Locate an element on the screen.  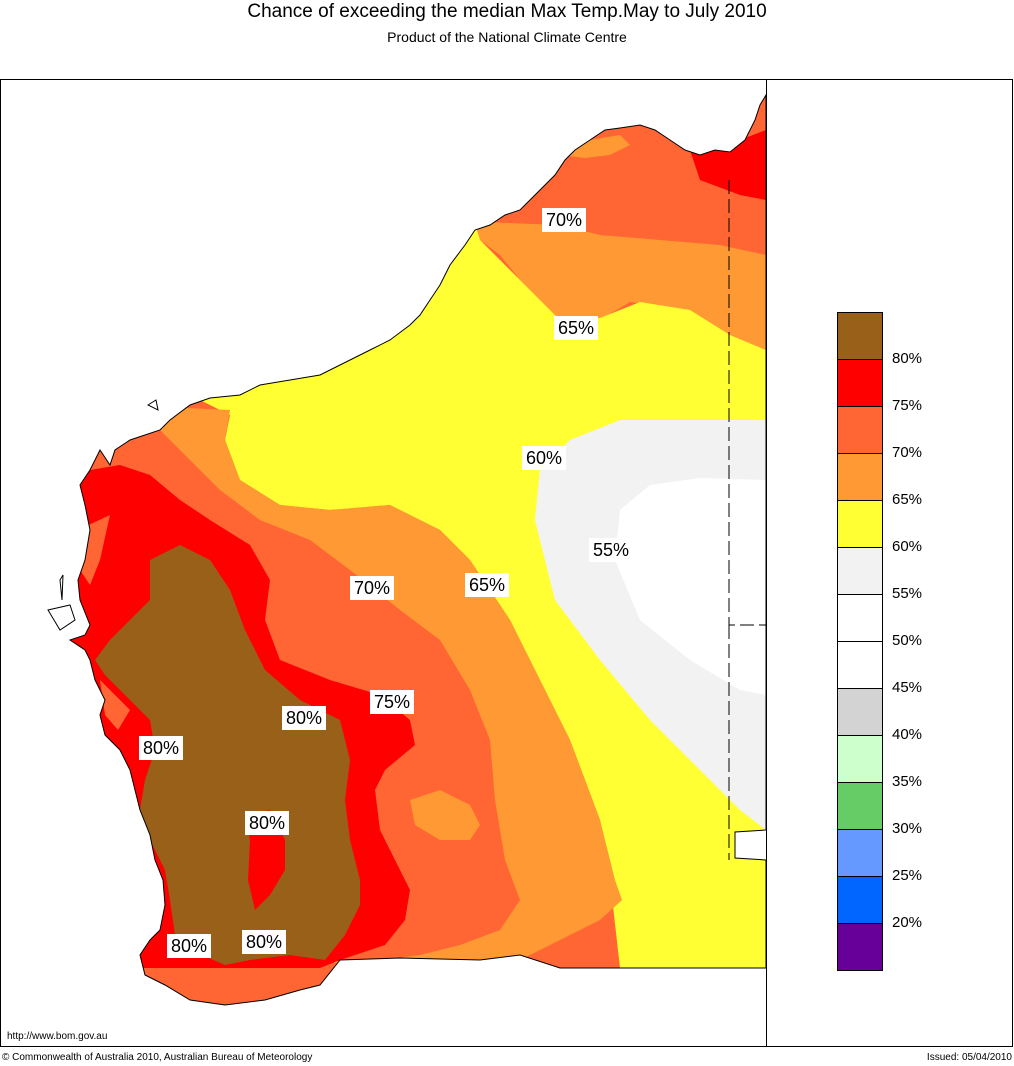
contour-label-80-a: 80% is located at coordinates (304, 718).